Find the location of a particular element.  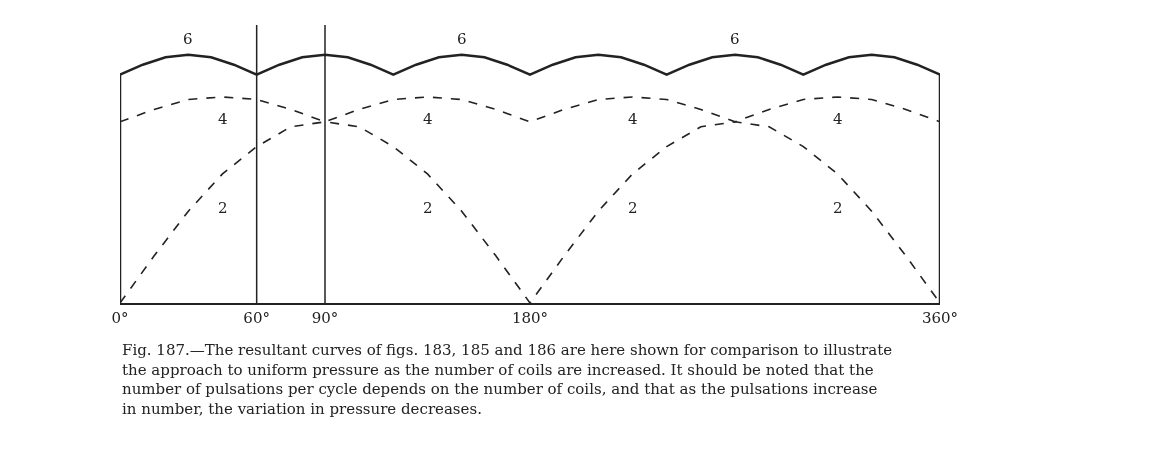

x-tick-label: 90° is located at coordinates (325, 317).